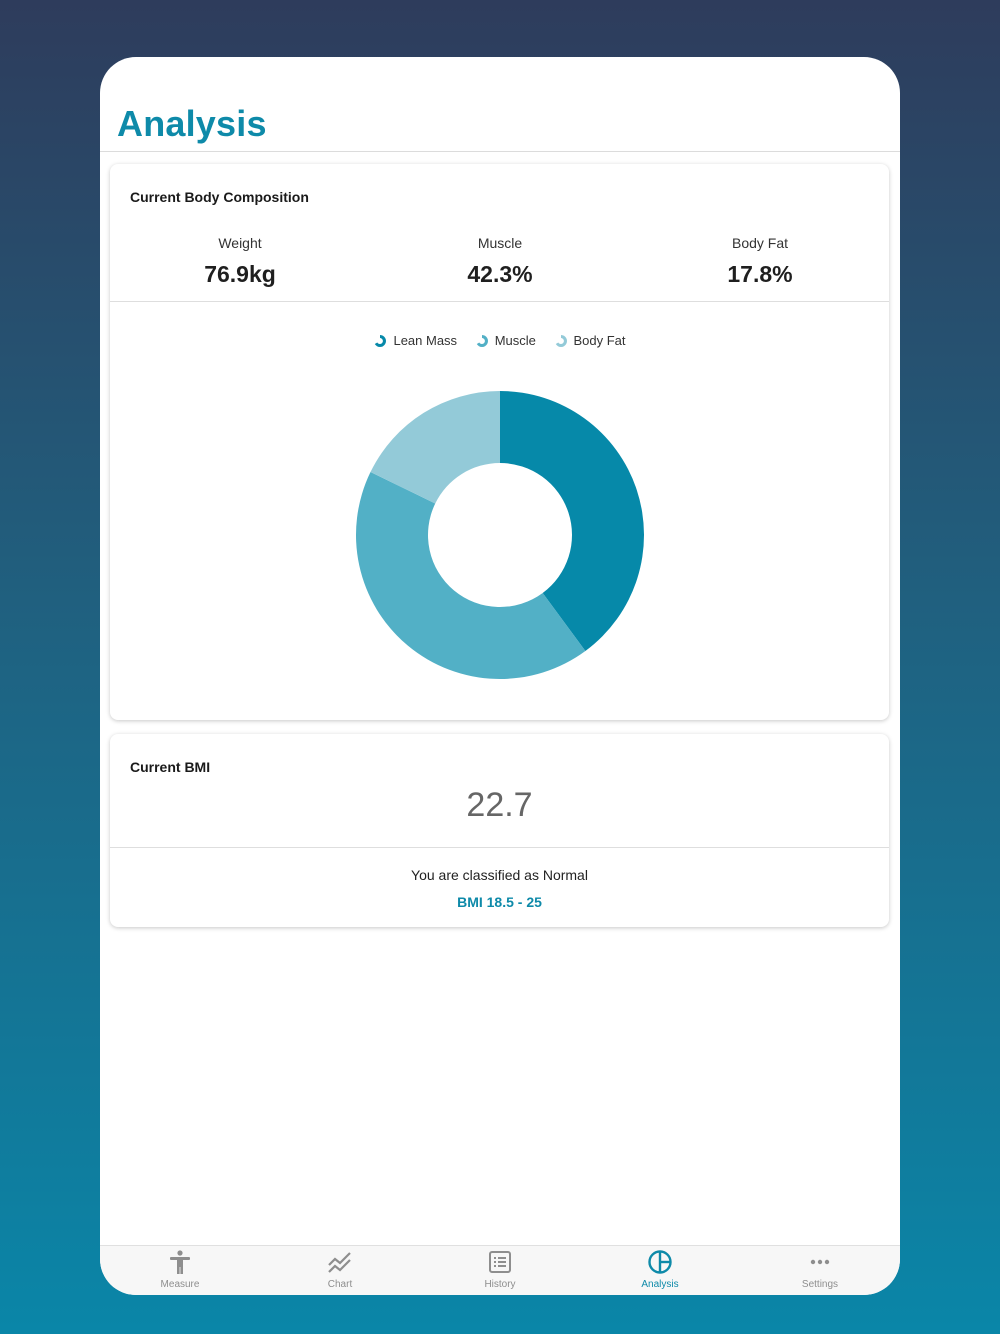 The height and width of the screenshot is (1334, 1000). I want to click on body-composition-title: Current Body Composition, so click(219, 197).